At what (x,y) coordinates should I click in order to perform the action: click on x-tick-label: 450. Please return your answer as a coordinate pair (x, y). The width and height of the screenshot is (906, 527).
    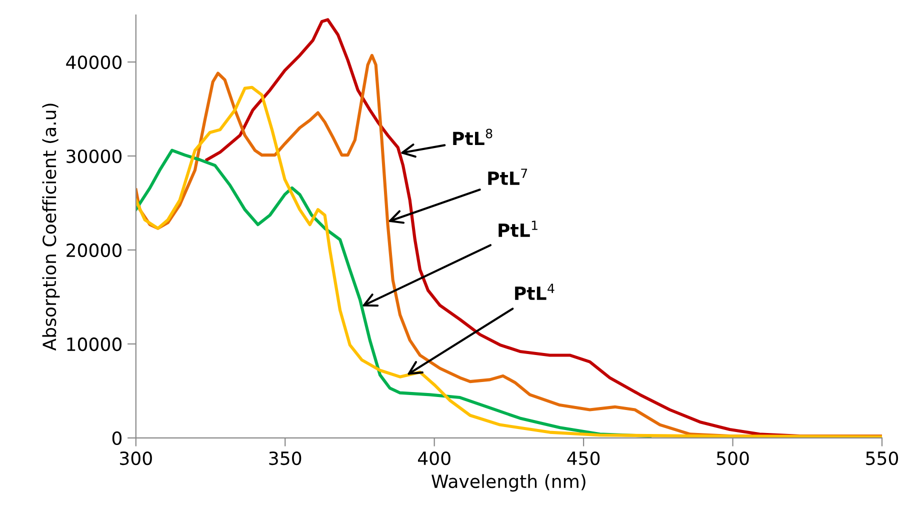
    Looking at the image, I should click on (583, 458).